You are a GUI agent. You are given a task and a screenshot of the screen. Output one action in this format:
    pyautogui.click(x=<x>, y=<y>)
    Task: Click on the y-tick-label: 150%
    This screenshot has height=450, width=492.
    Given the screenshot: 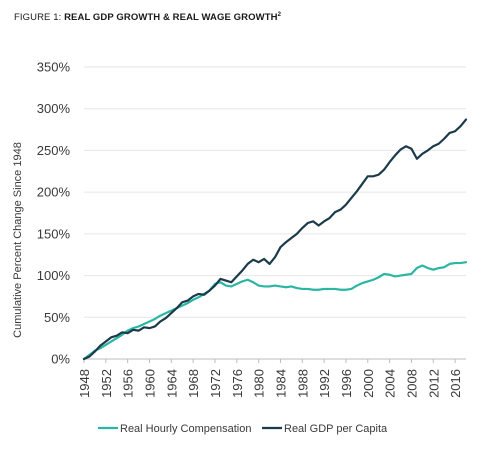 What is the action you would take?
    pyautogui.click(x=54, y=233)
    